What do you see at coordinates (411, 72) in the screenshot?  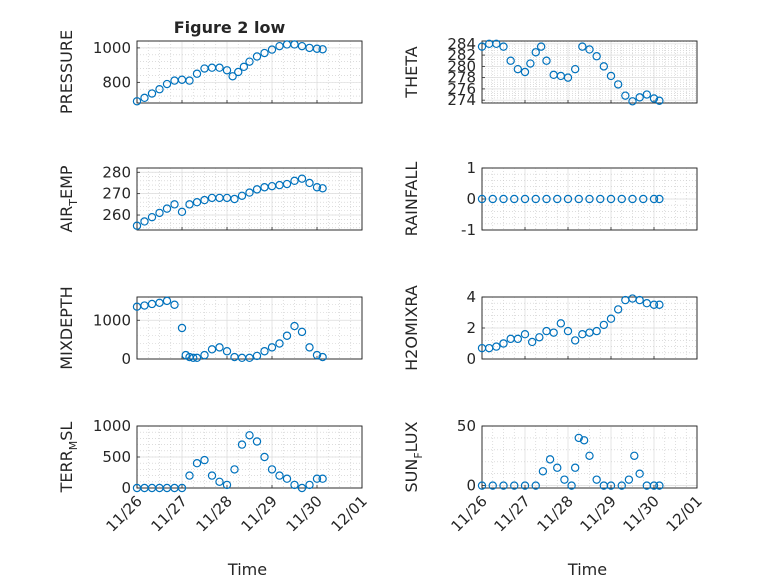 I see `y-axis-label: THETA` at bounding box center [411, 72].